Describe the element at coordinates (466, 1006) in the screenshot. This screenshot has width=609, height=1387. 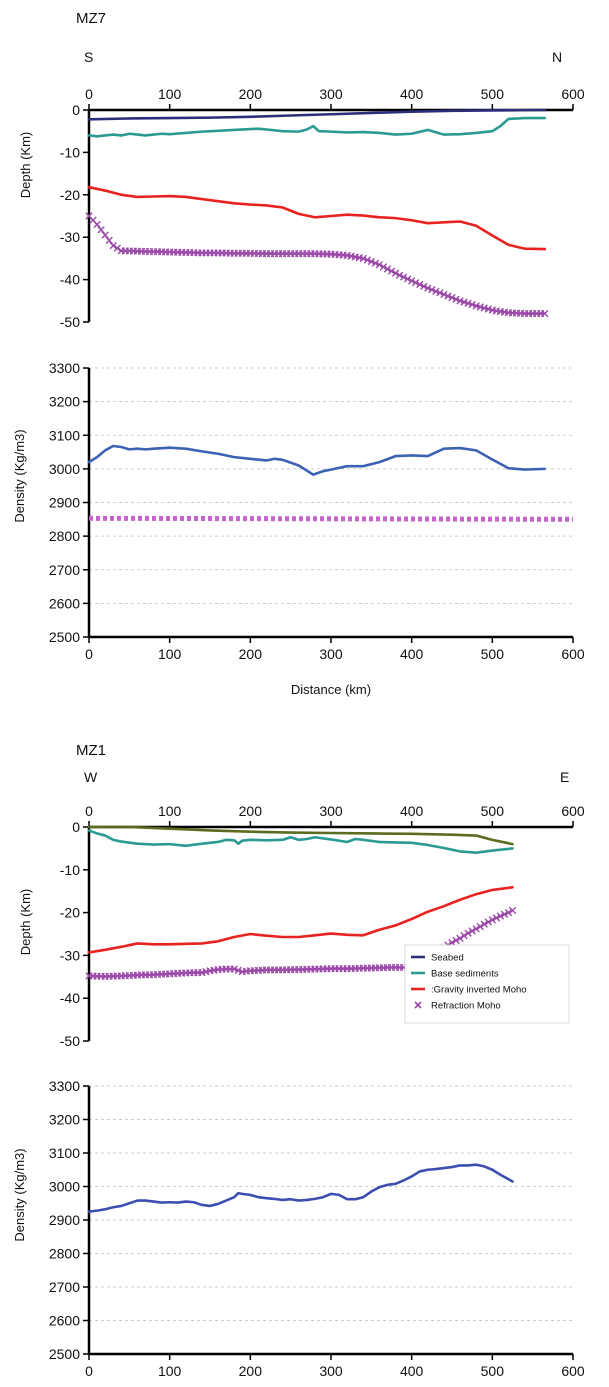
I see `p2-legend-label: Refraction Moho` at that location.